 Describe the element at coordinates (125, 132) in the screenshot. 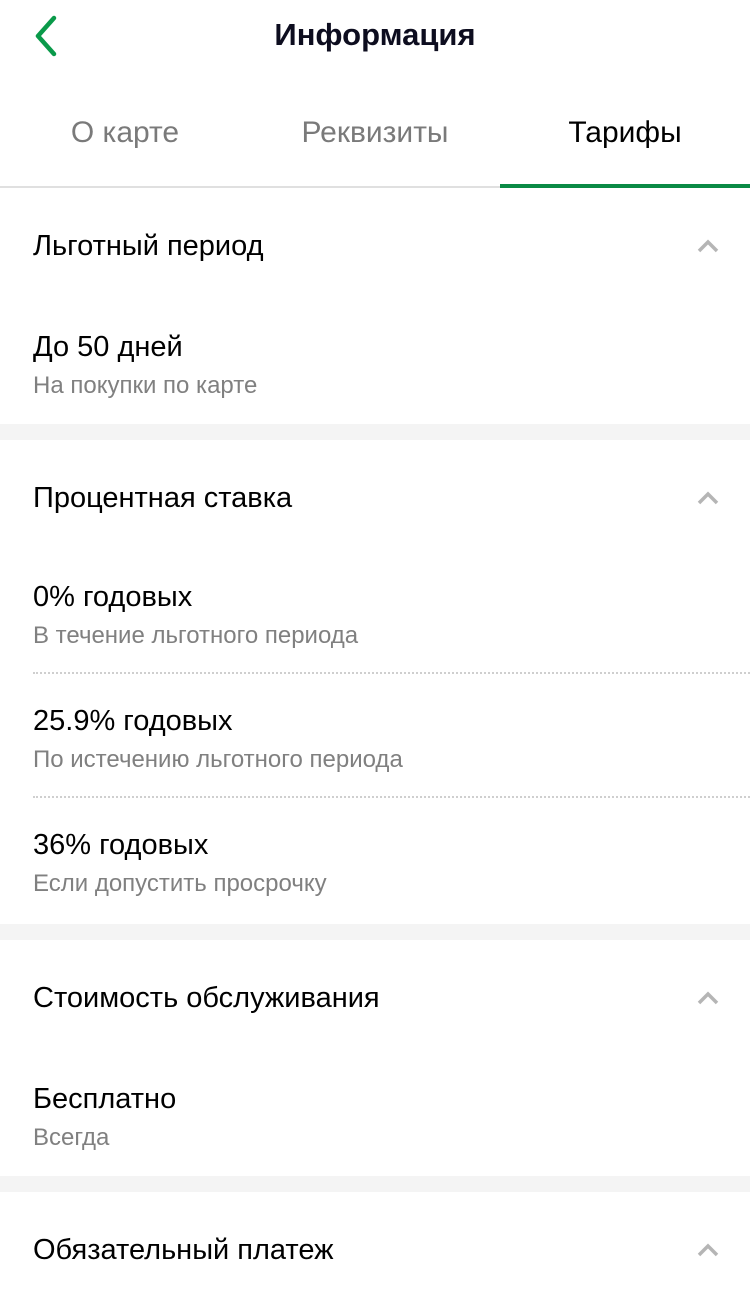

I see `tab-about-card: О карте` at that location.